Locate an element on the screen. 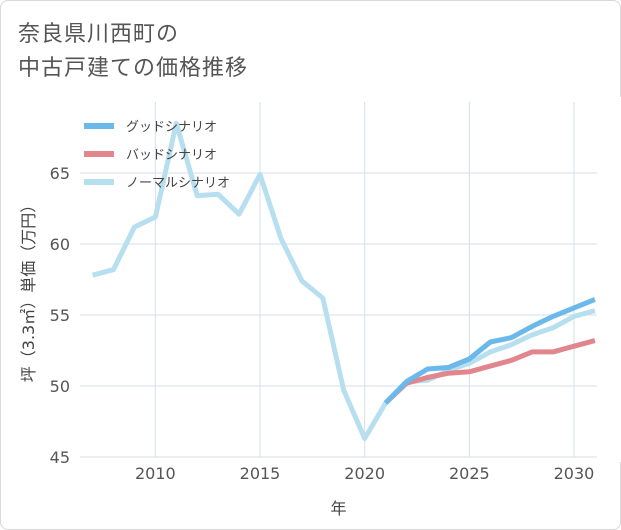 This screenshot has height=530, width=621. chart-title-line-2: 中古戸建ての価格推移 is located at coordinates (133, 68).